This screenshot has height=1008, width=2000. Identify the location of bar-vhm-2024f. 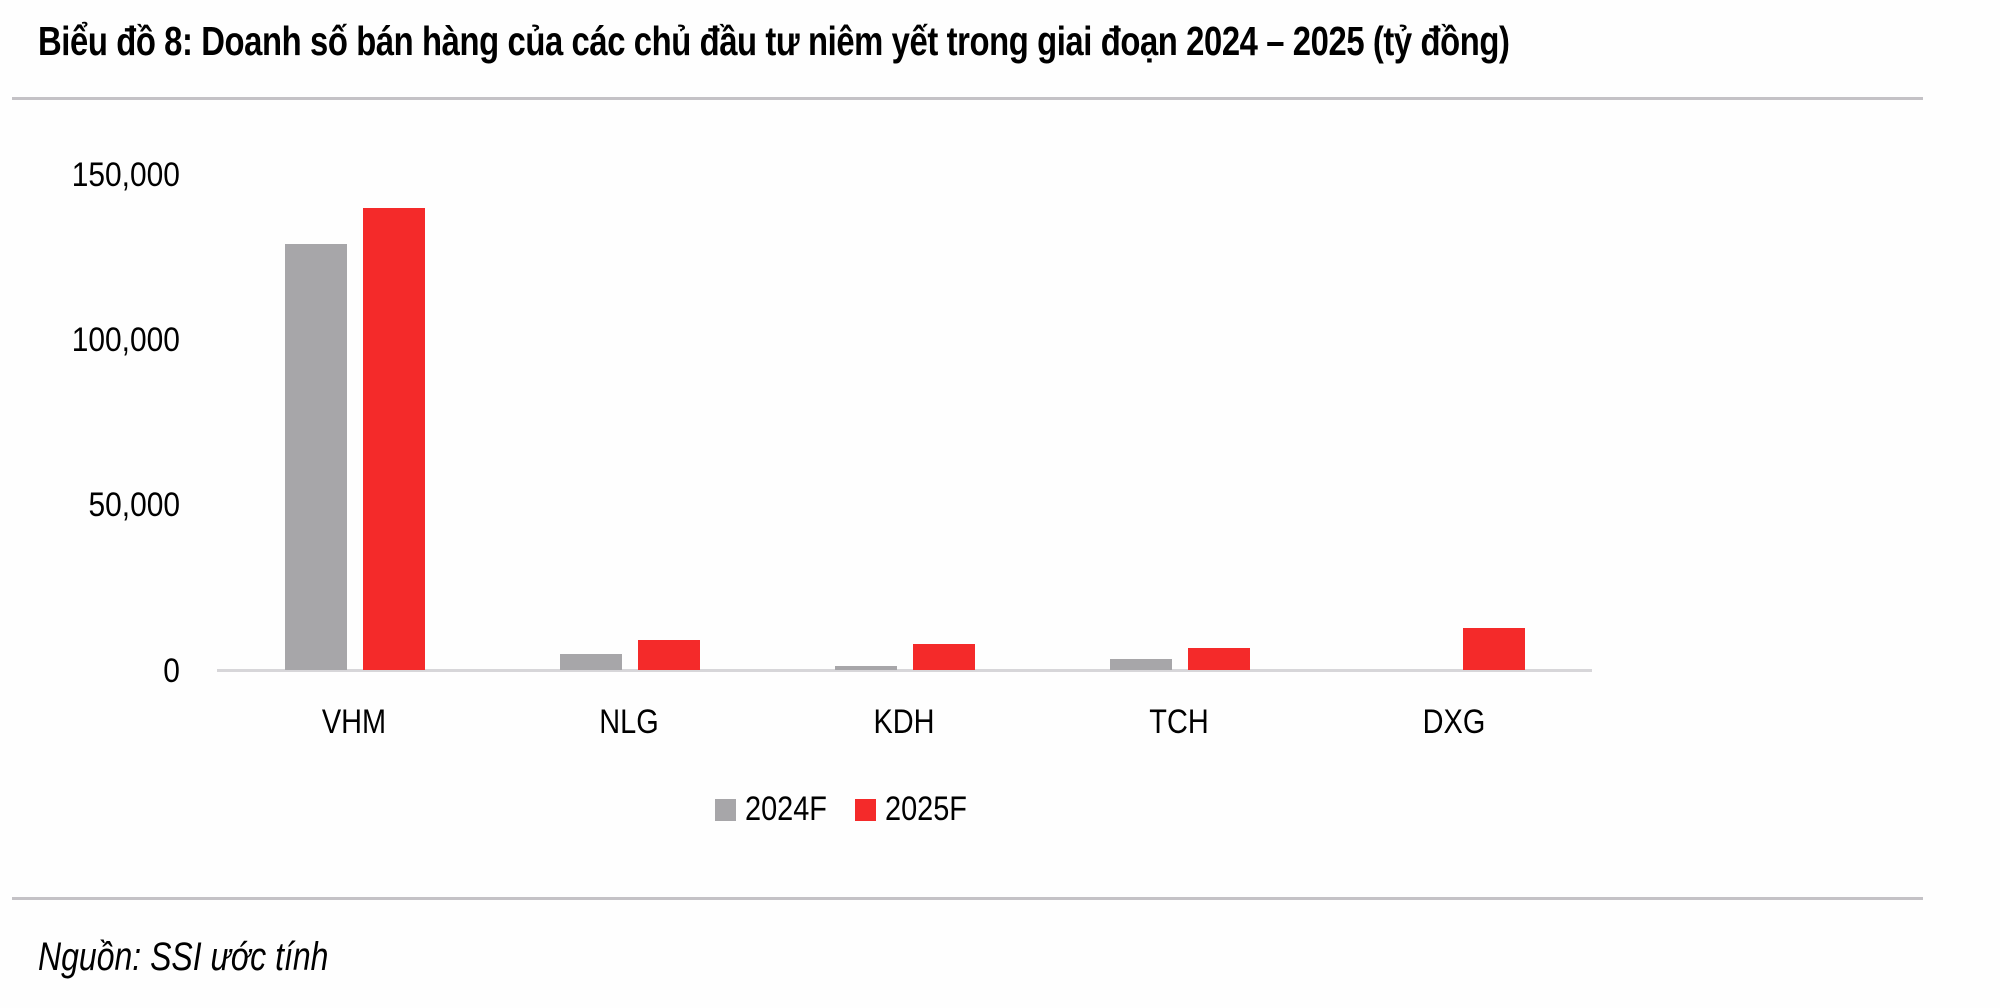
(315, 457).